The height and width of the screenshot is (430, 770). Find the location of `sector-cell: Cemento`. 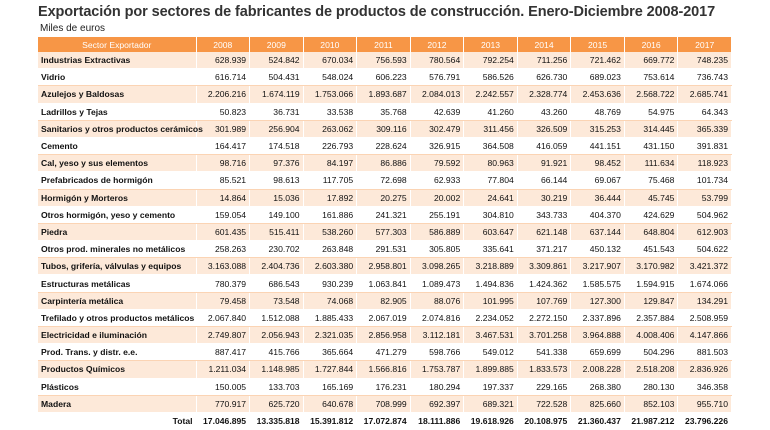

sector-cell: Cemento is located at coordinates (117, 146).